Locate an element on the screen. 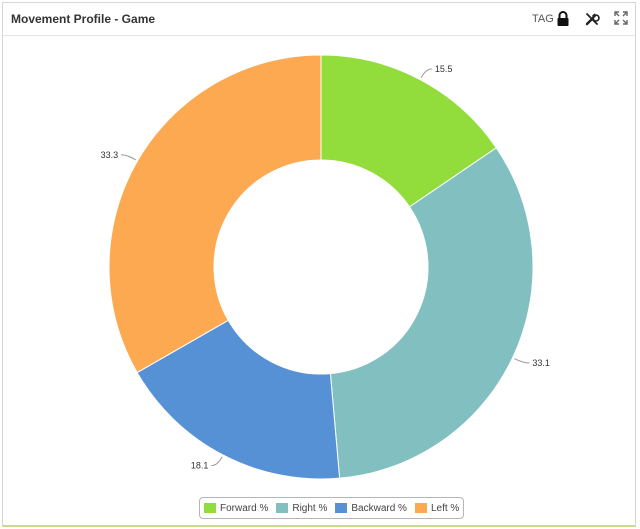  legend-item: Backward % is located at coordinates (371, 508).